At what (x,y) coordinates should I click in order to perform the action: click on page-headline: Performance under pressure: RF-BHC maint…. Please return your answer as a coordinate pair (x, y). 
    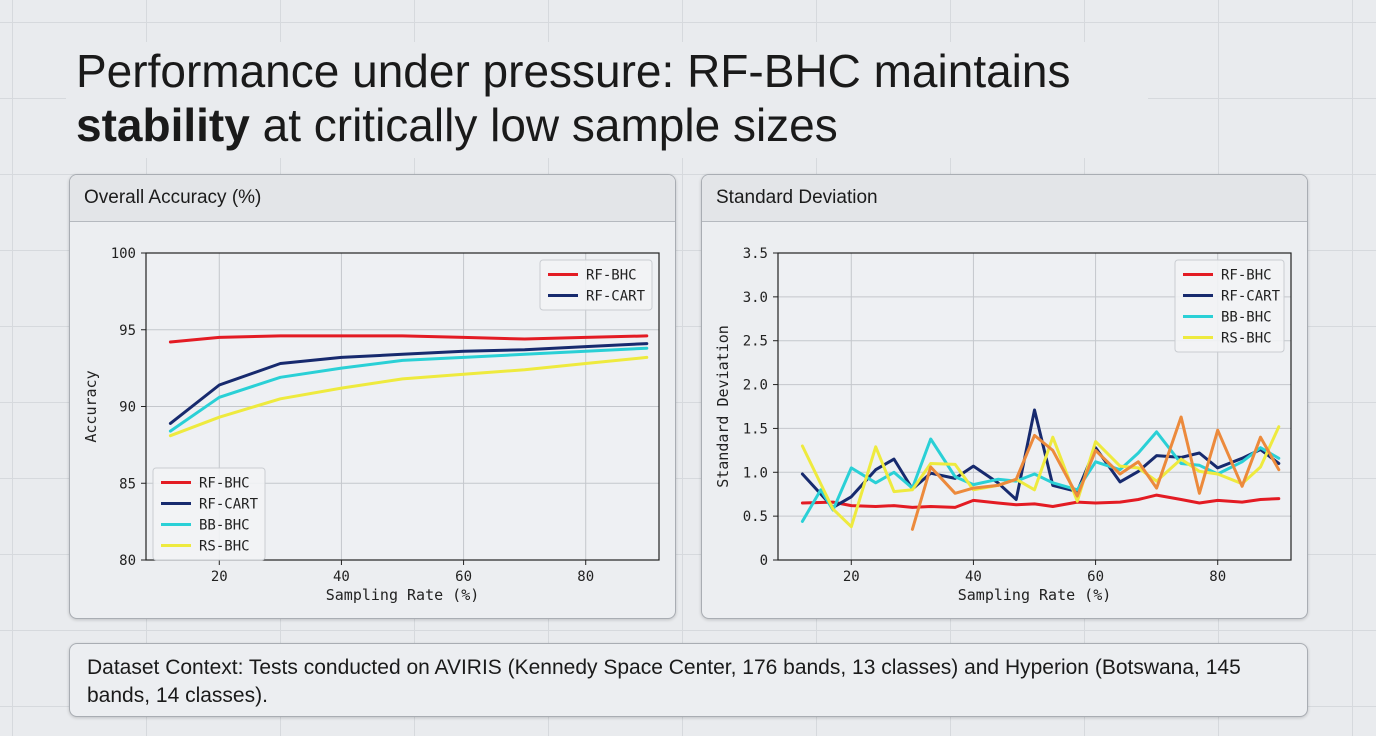
    Looking at the image, I should click on (607, 100).